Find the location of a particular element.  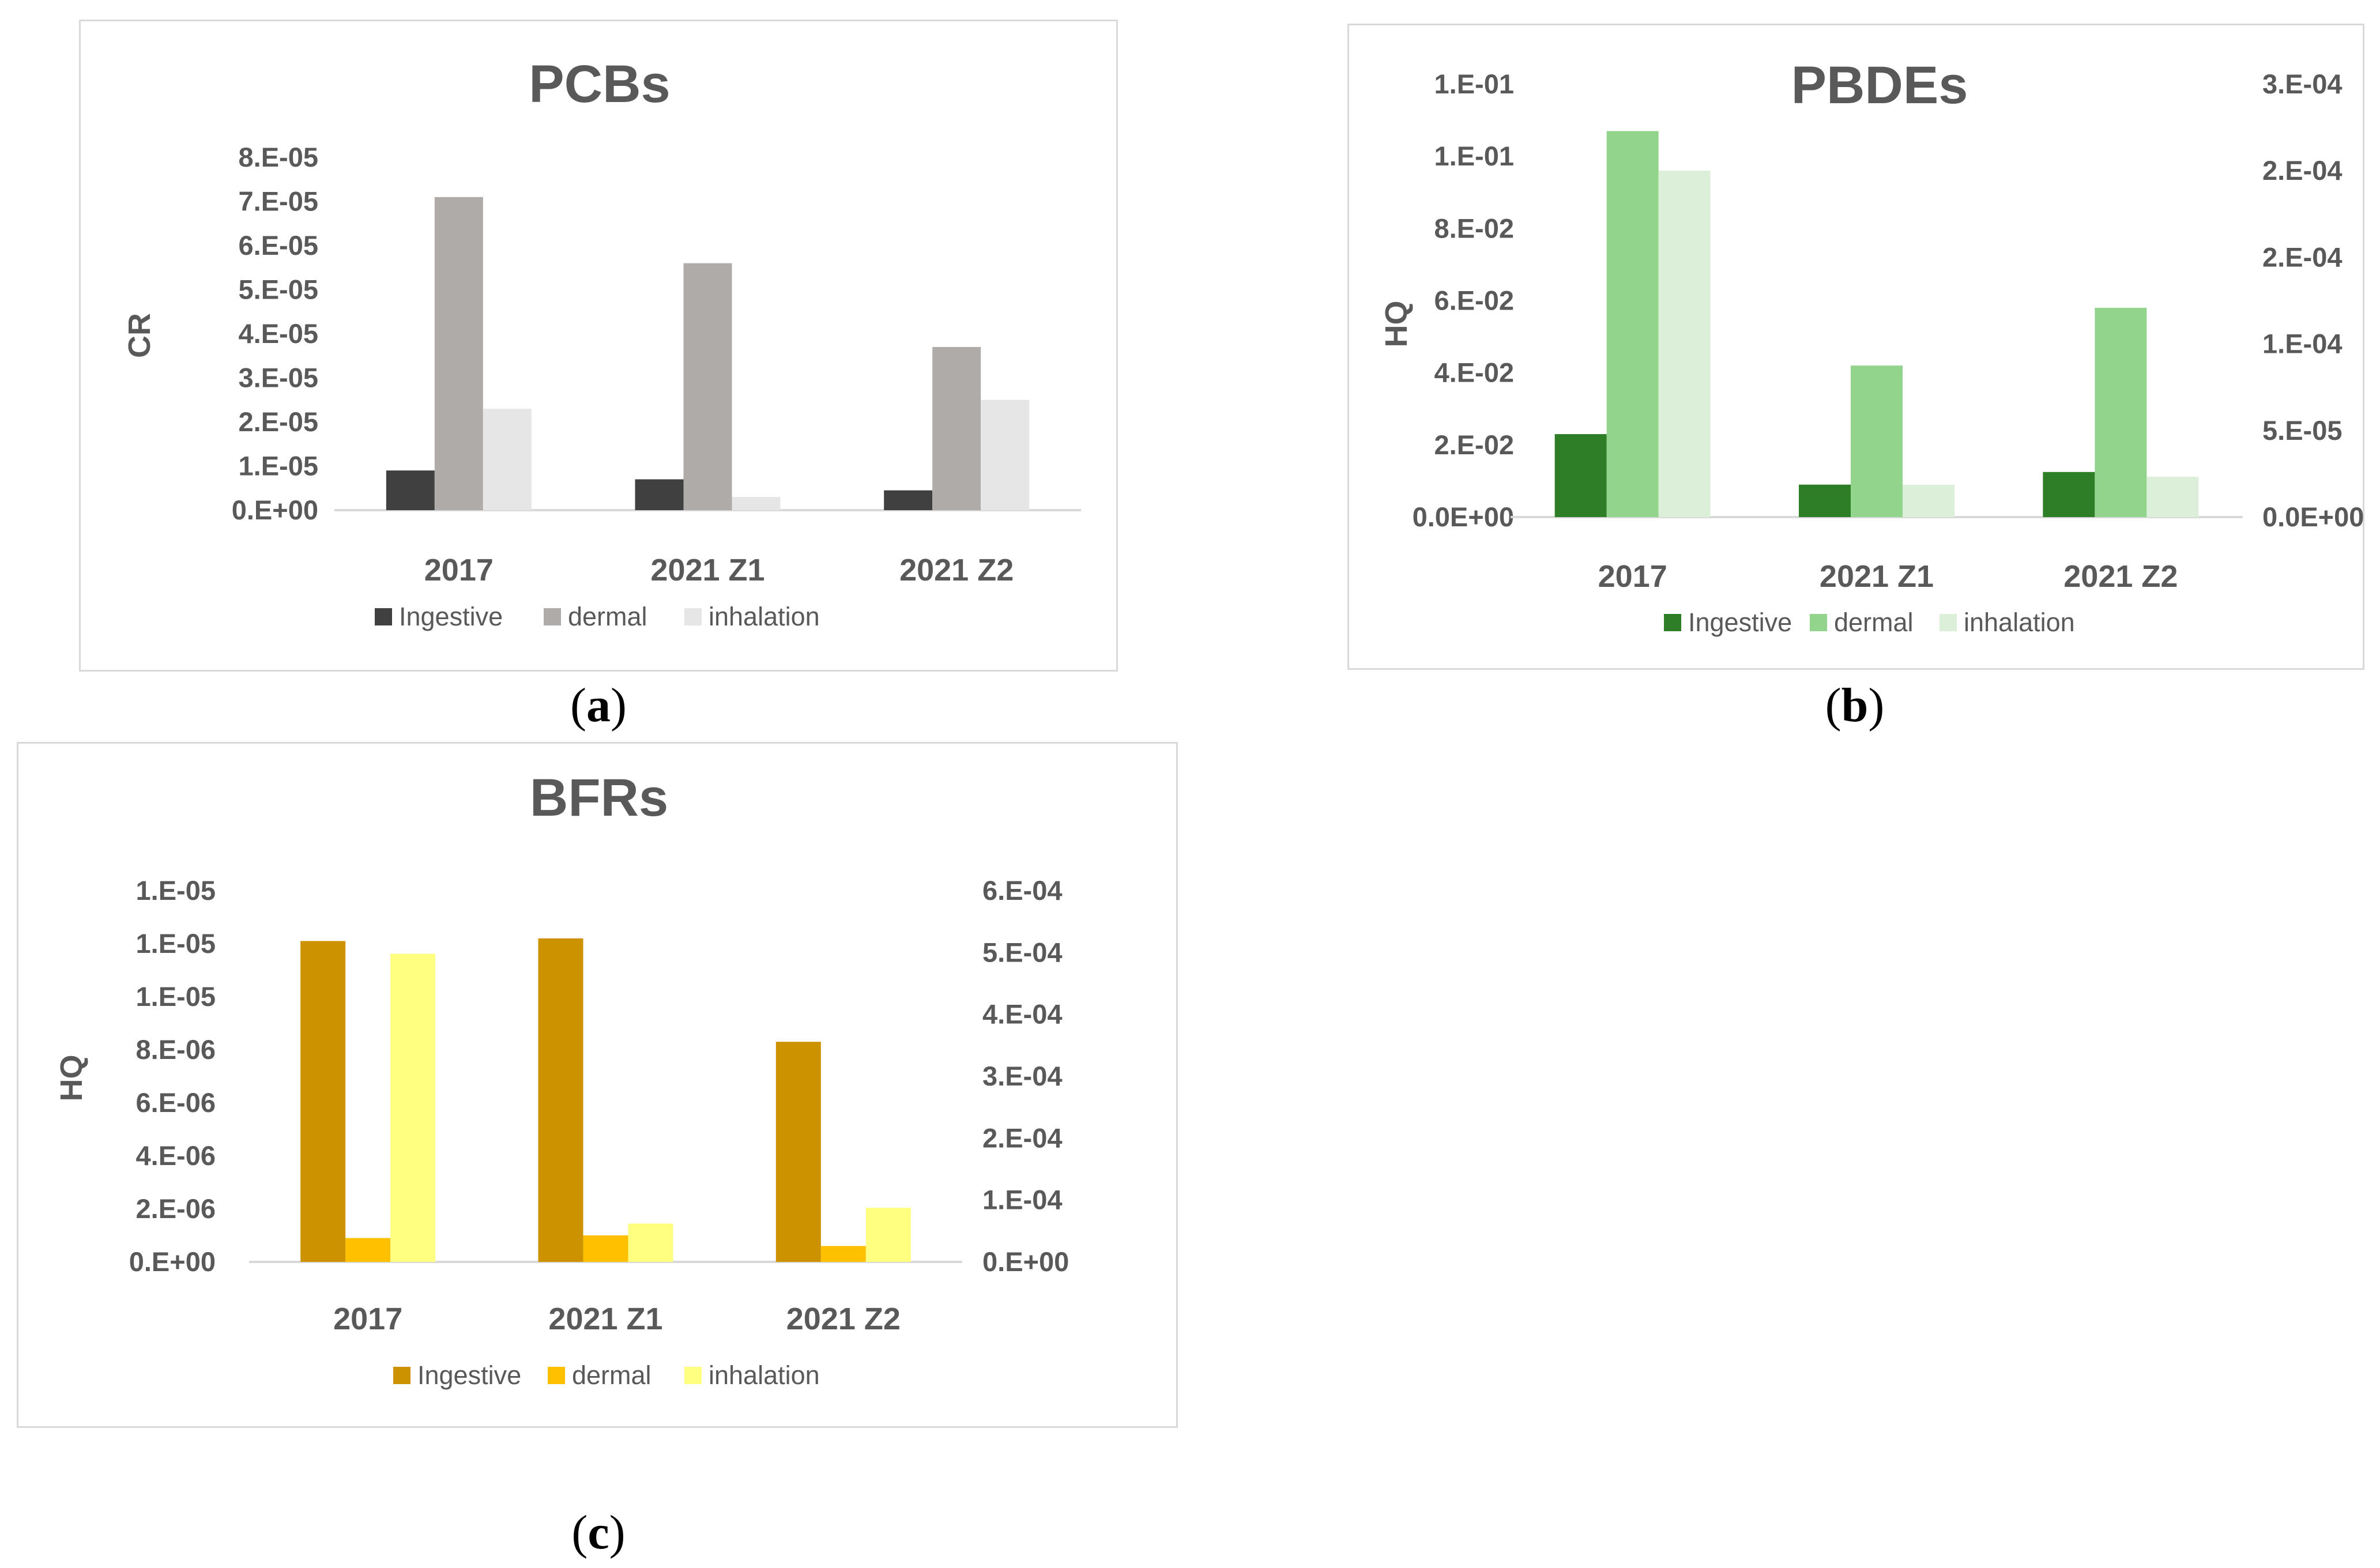

y2-tick-label: 6.E-04 is located at coordinates (1022, 890).